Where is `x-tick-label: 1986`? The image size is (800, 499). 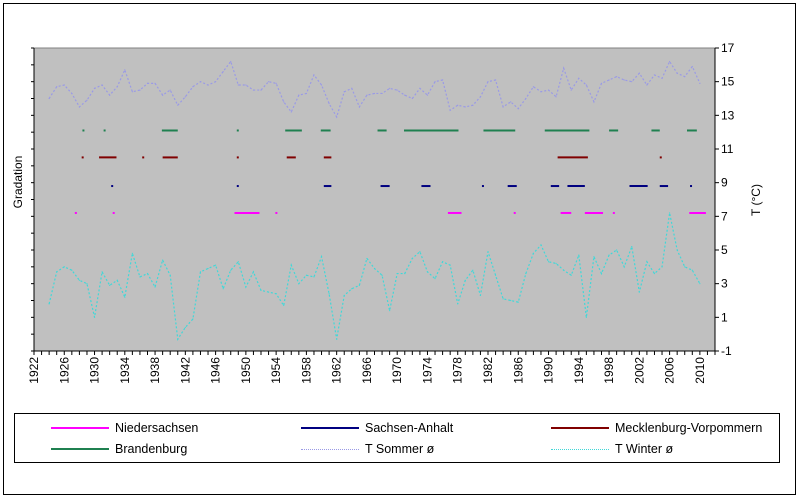
x-tick-label: 1986 is located at coordinates (518, 370).